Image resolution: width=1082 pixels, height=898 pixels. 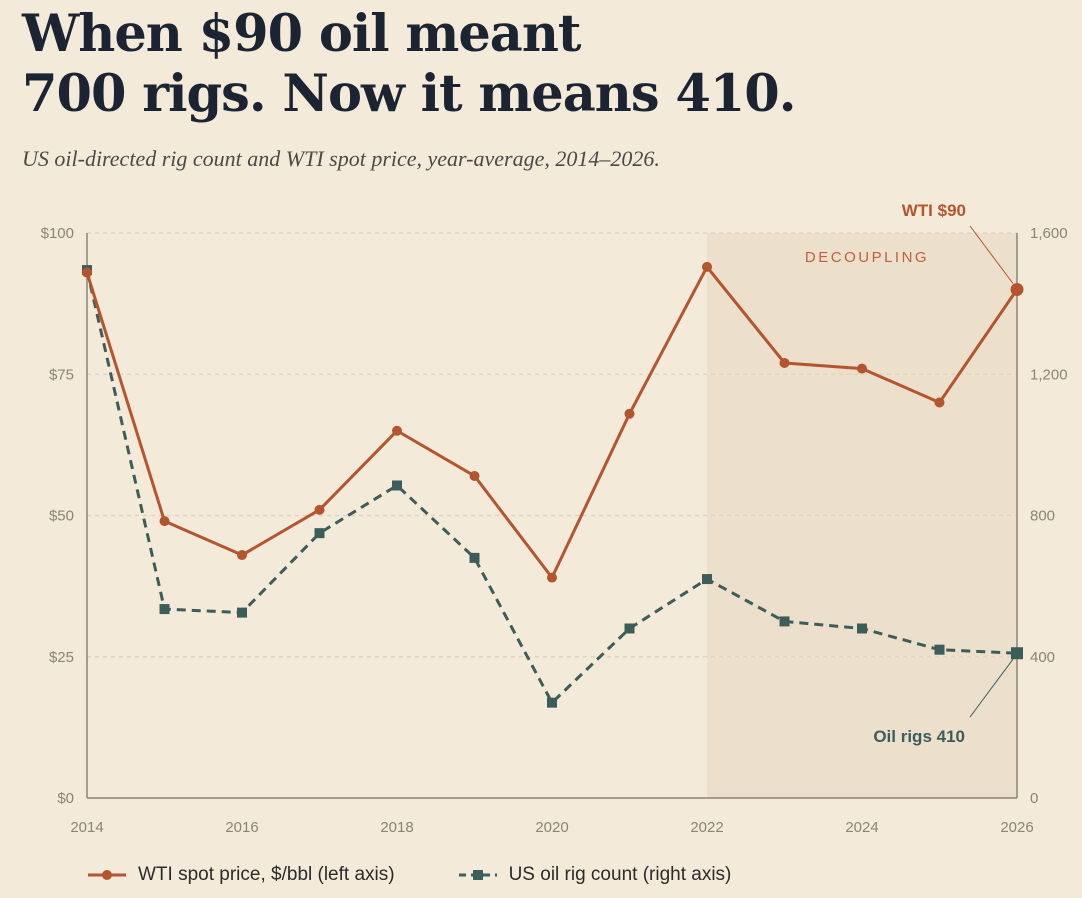 I want to click on rigs-annotation-leader, so click(x=991, y=688).